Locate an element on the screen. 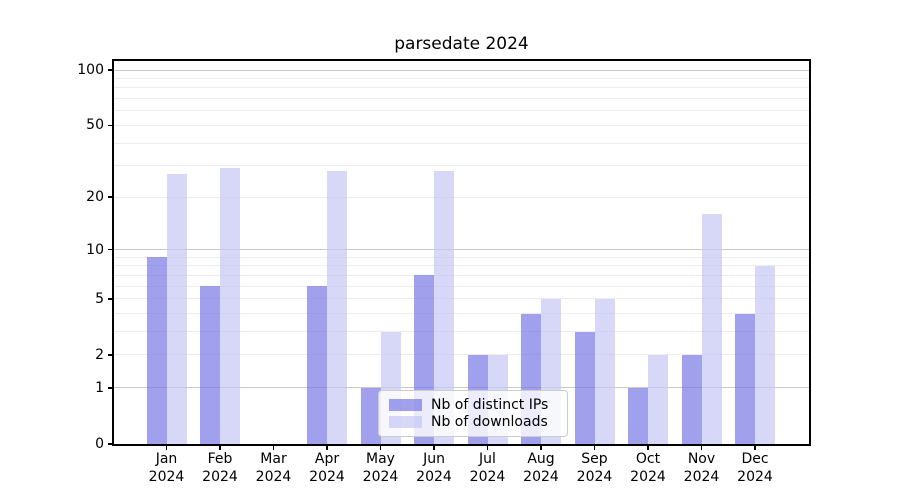 The height and width of the screenshot is (500, 900). bar-distinct-ips-nov is located at coordinates (691, 399).